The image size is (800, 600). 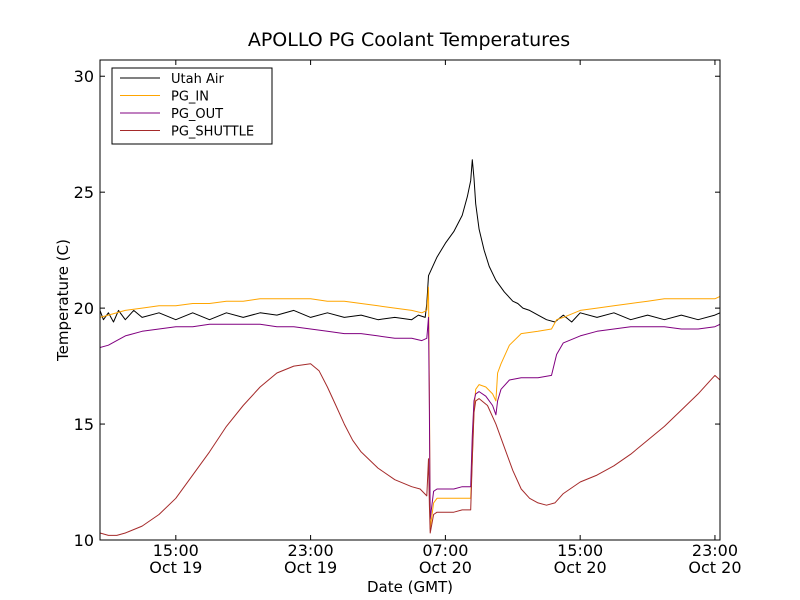 What do you see at coordinates (197, 114) in the screenshot?
I see `legend-label-pg-out: PG_OUT` at bounding box center [197, 114].